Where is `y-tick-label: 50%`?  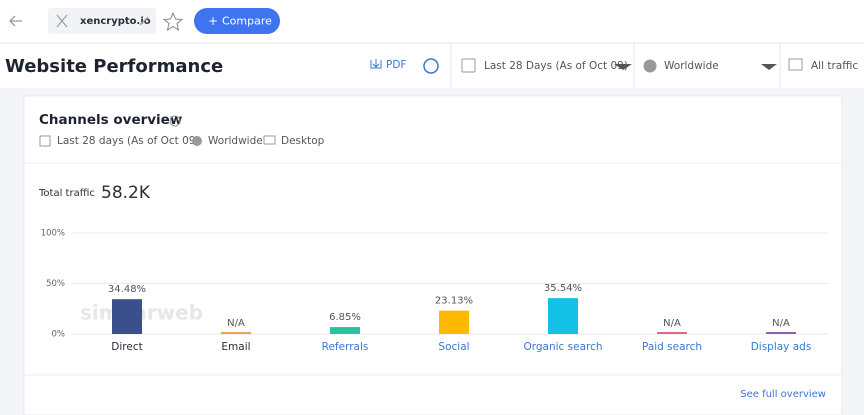
y-tick-label: 50% is located at coordinates (55, 284).